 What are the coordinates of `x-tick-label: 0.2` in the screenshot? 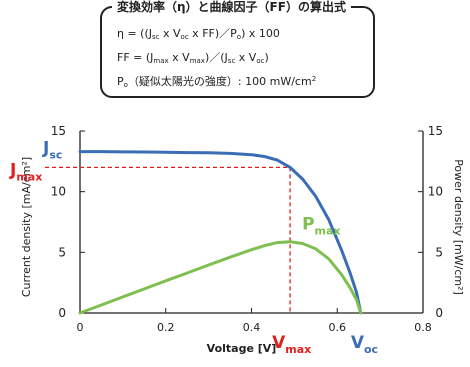 It's located at (166, 327).